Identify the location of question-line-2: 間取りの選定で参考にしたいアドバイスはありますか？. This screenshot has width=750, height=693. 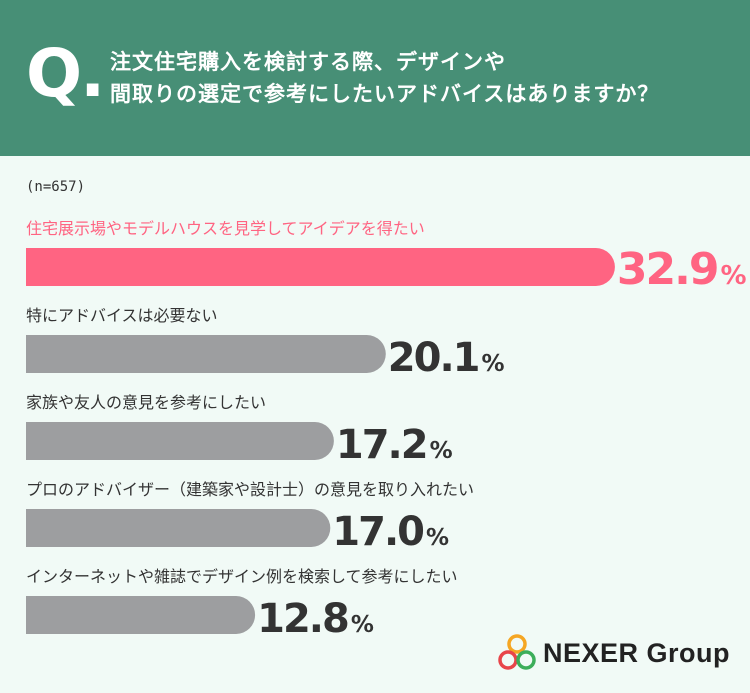
(385, 94).